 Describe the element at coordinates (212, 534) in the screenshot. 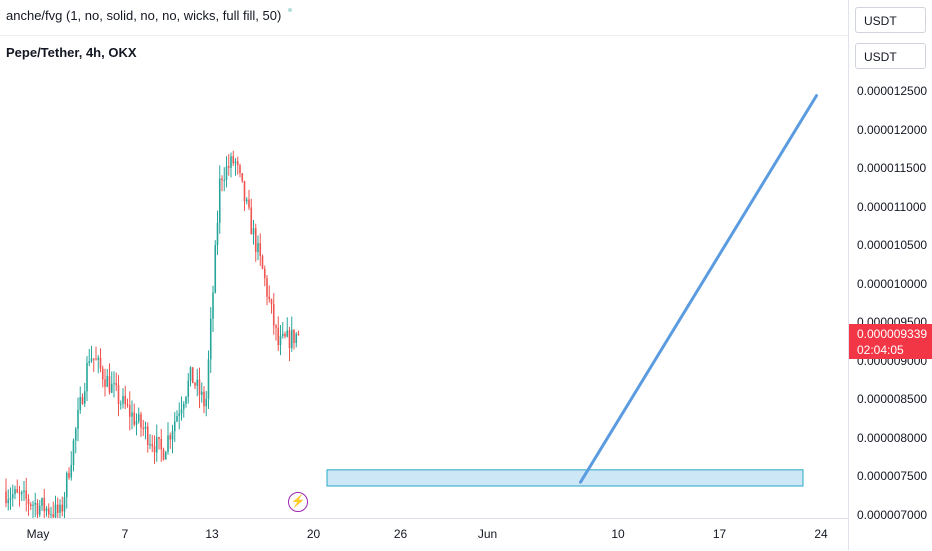

I see `time-tick: 13` at that location.